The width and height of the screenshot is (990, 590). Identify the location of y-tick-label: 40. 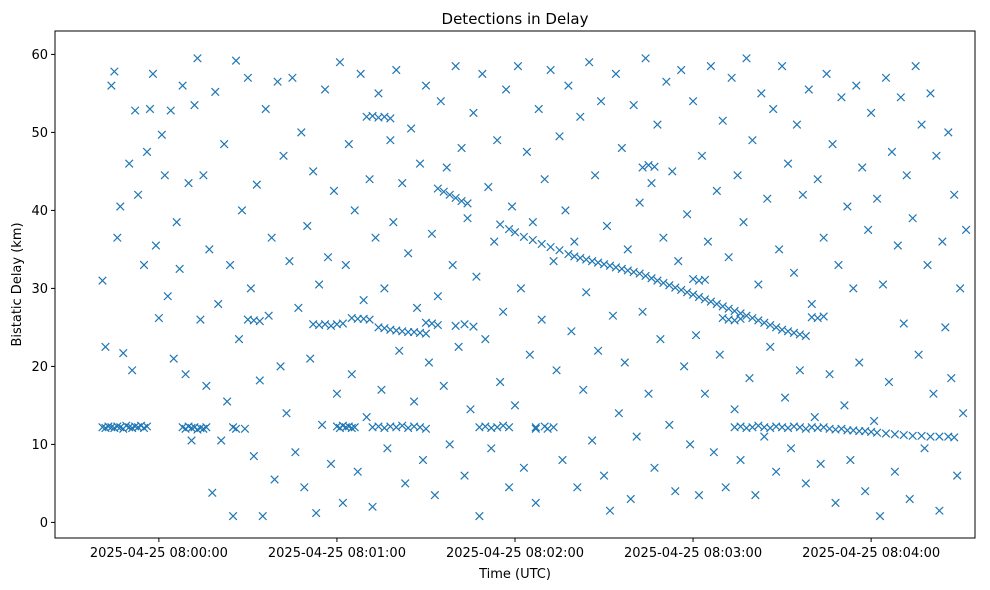
(39, 211).